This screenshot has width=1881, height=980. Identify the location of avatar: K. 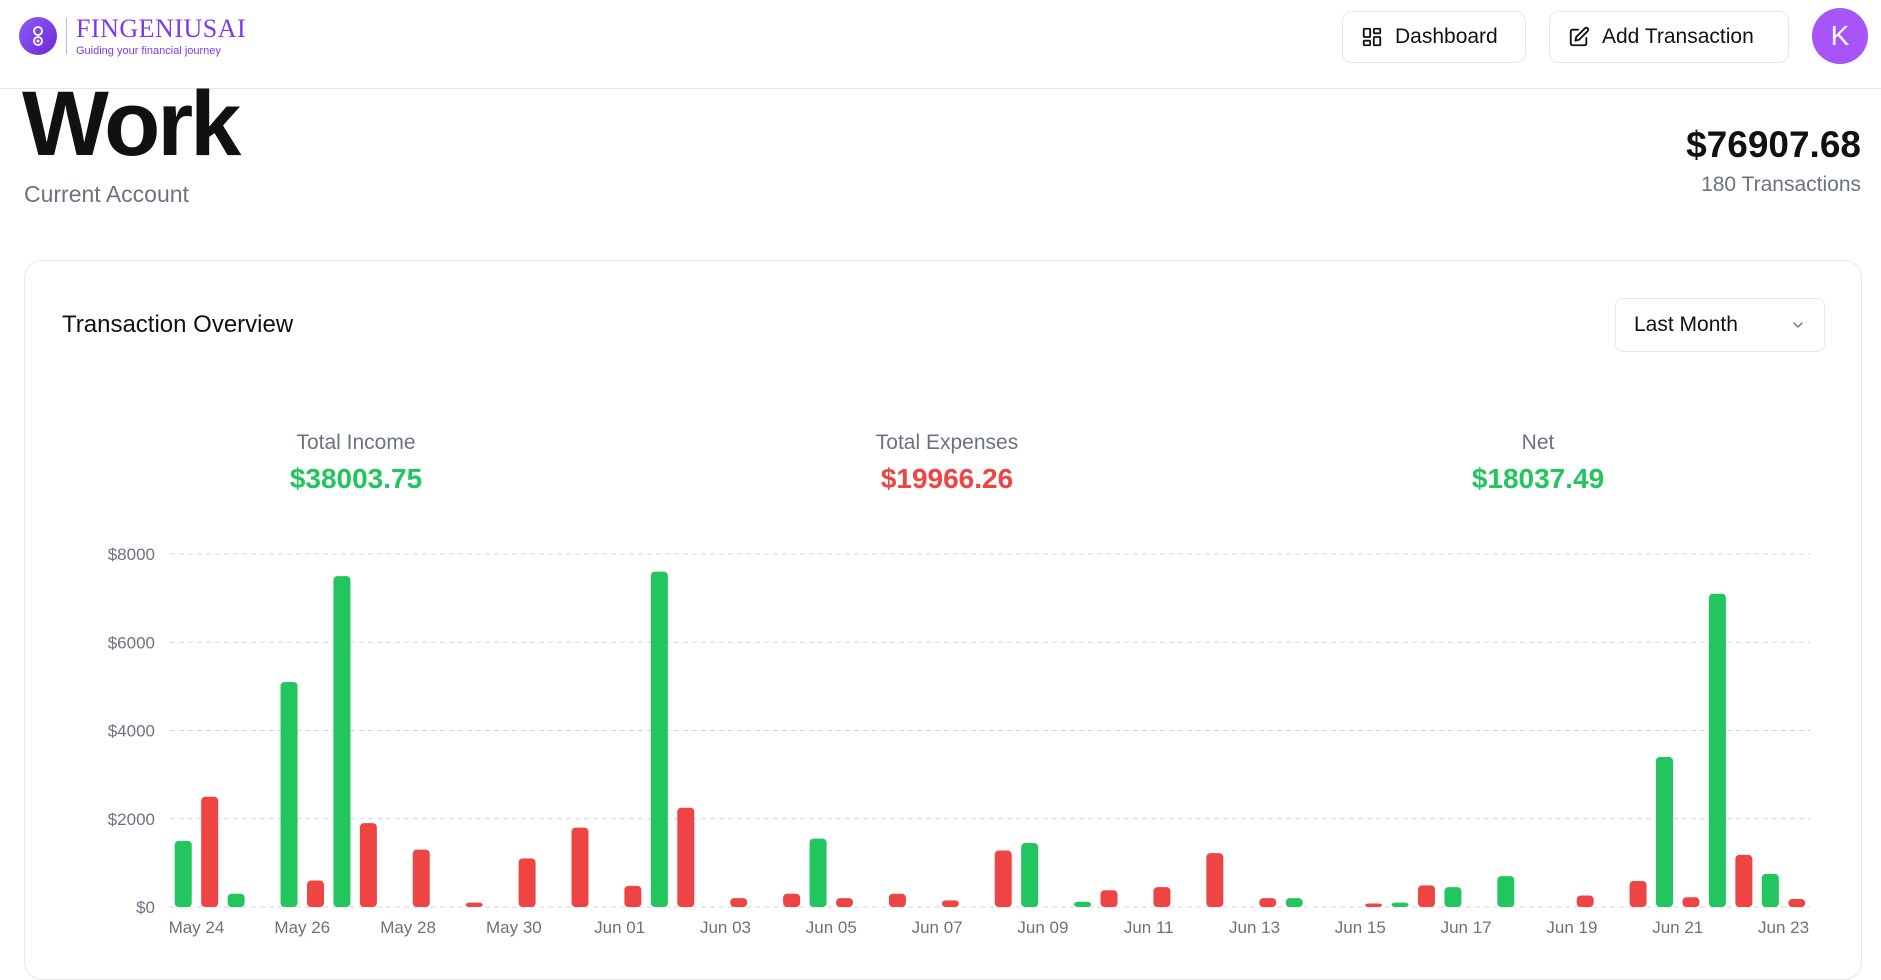
(1840, 36).